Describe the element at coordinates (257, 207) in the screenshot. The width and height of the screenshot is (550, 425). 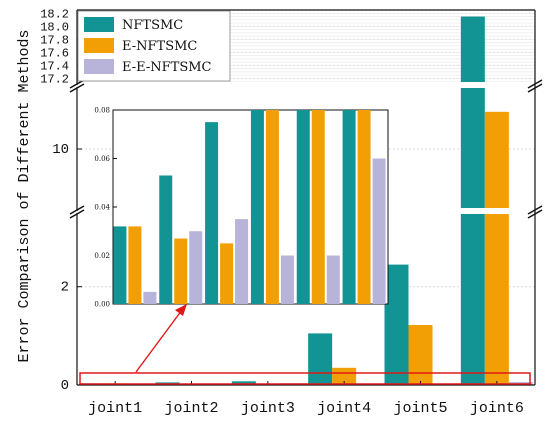
I see `inset-bar-nftsmc-joint4` at that location.